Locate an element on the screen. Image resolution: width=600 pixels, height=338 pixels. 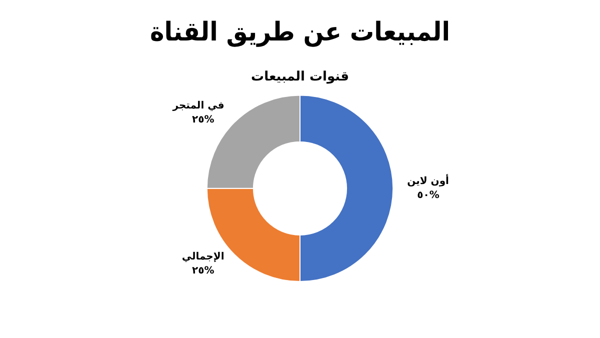
data-label: ٥٠% is located at coordinates (428, 195).